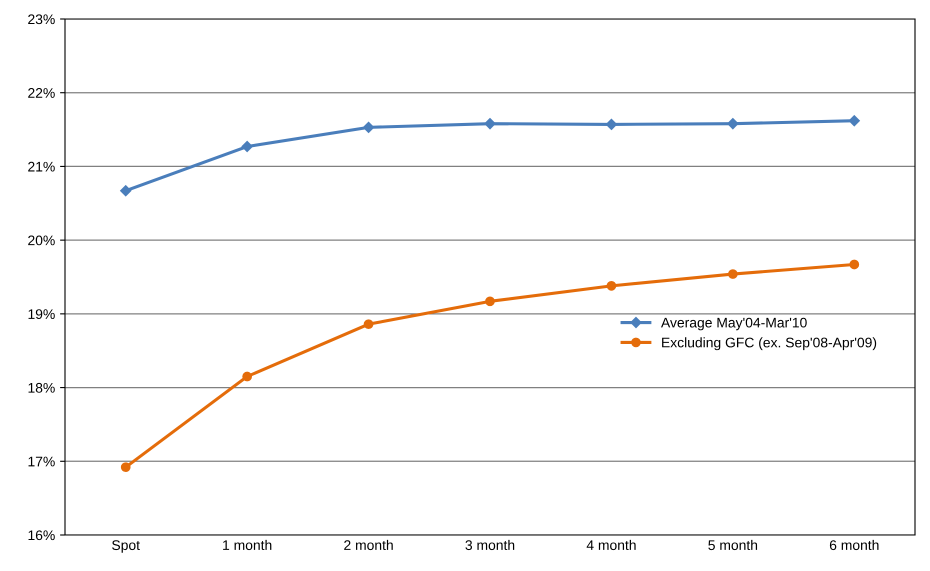 The height and width of the screenshot is (571, 930). I want to click on x-tick-label: 1 month, so click(247, 545).